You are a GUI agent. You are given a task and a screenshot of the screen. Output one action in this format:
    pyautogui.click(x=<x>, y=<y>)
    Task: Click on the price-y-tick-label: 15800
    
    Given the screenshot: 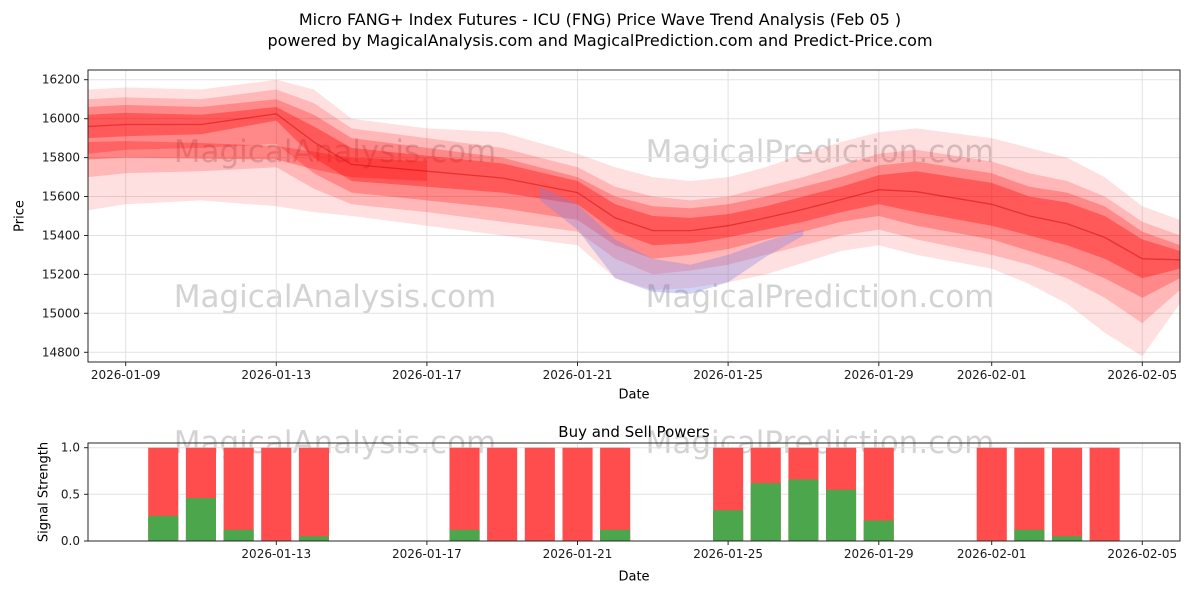 What is the action you would take?
    pyautogui.click(x=61, y=158)
    